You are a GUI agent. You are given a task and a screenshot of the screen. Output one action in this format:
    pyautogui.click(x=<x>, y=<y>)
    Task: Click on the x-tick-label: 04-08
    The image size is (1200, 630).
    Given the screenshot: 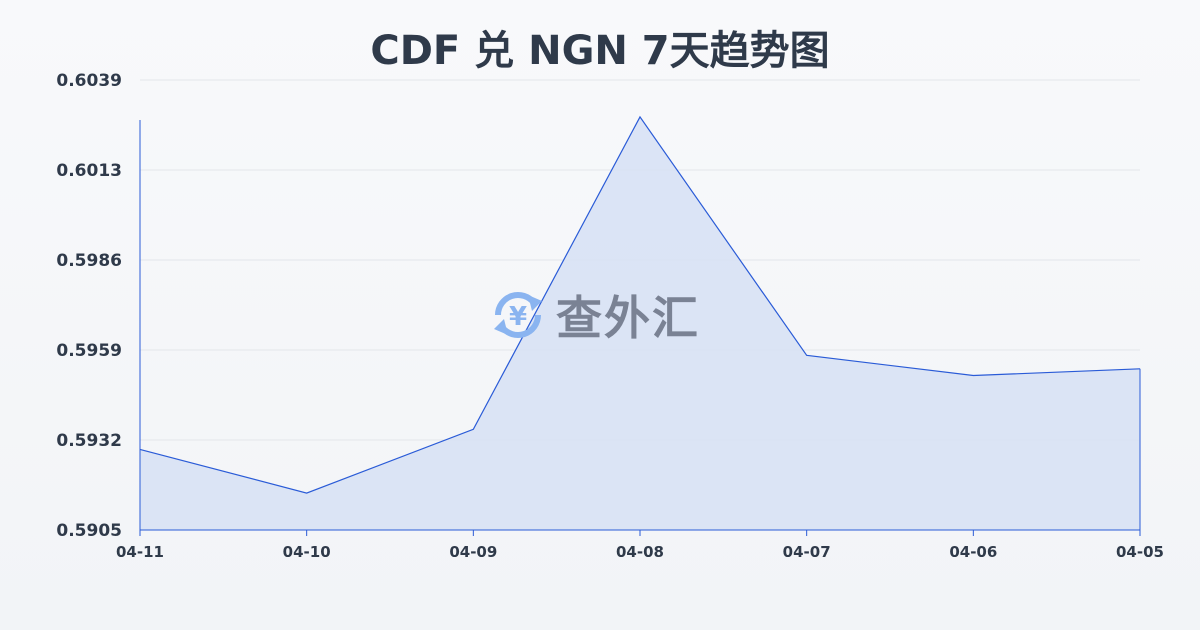 What is the action you would take?
    pyautogui.click(x=640, y=552)
    